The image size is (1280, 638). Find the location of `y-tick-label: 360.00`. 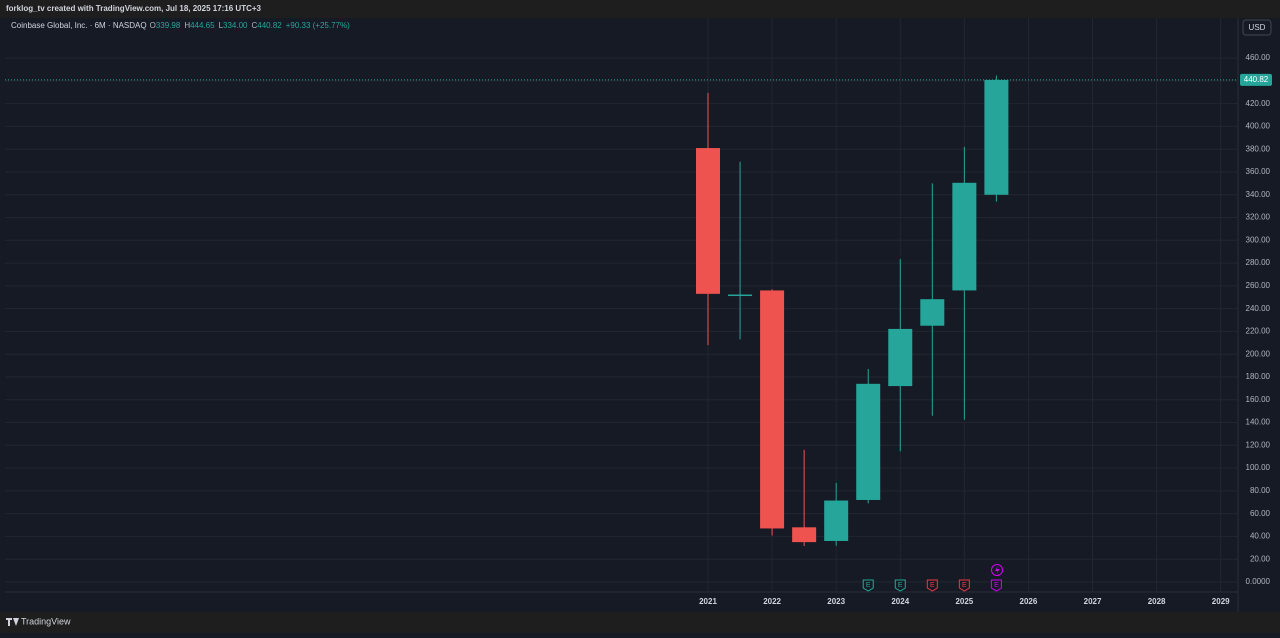

y-tick-label: 360.00 is located at coordinates (1258, 171).